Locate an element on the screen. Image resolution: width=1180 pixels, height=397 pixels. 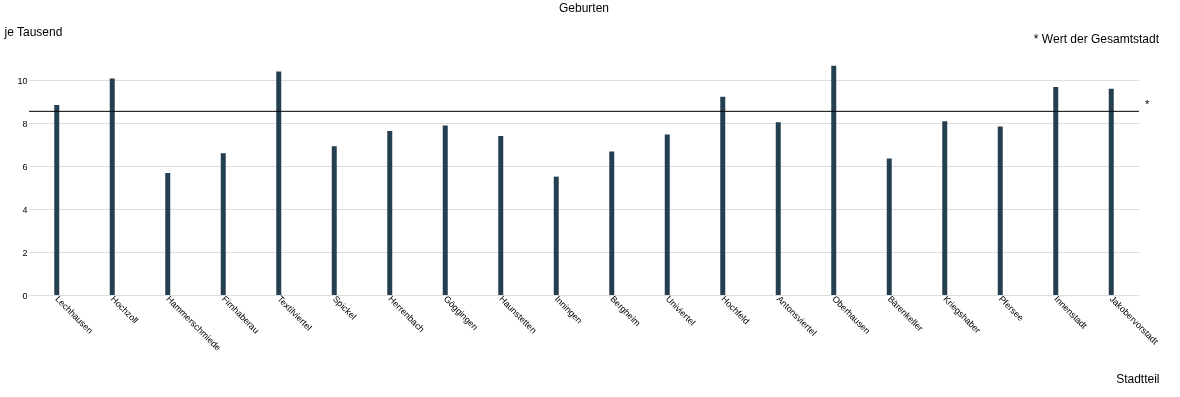
x-axis-title: Stadtteil is located at coordinates (1138, 378).